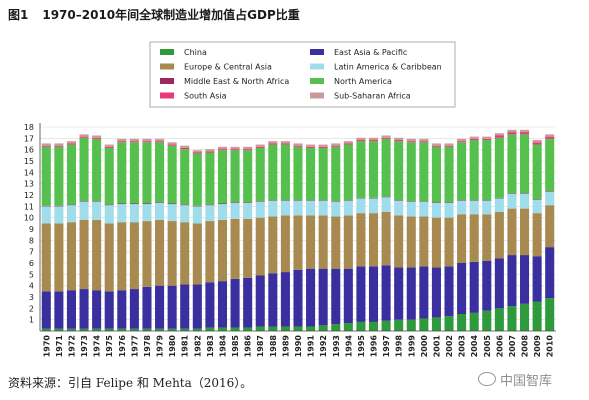  What do you see at coordinates (46, 346) in the screenshot?
I see `x-tick-label: 1970` at bounding box center [46, 346].